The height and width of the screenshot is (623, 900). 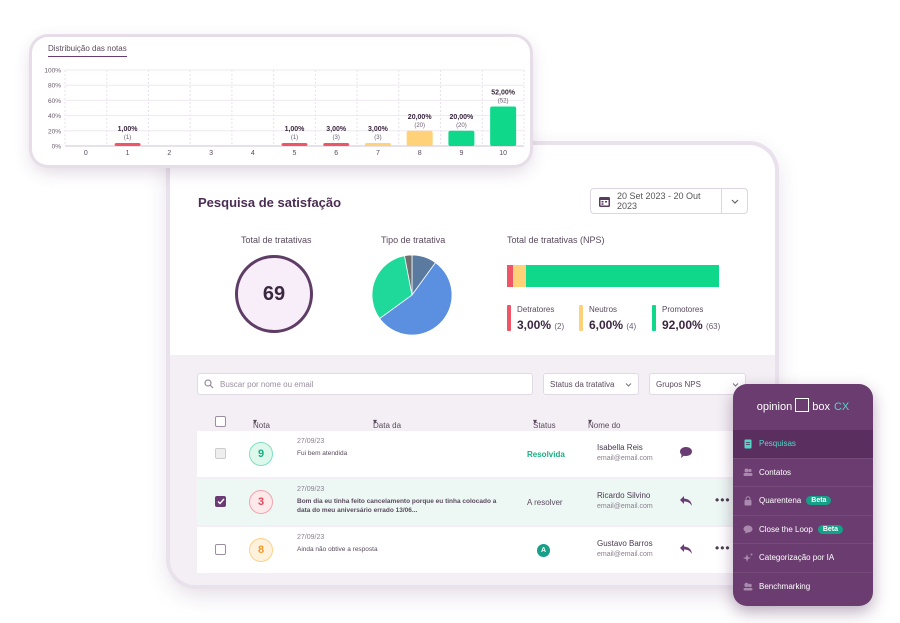 What do you see at coordinates (786, 529) in the screenshot?
I see `sidebar-item-label: Close the Loop` at bounding box center [786, 529].